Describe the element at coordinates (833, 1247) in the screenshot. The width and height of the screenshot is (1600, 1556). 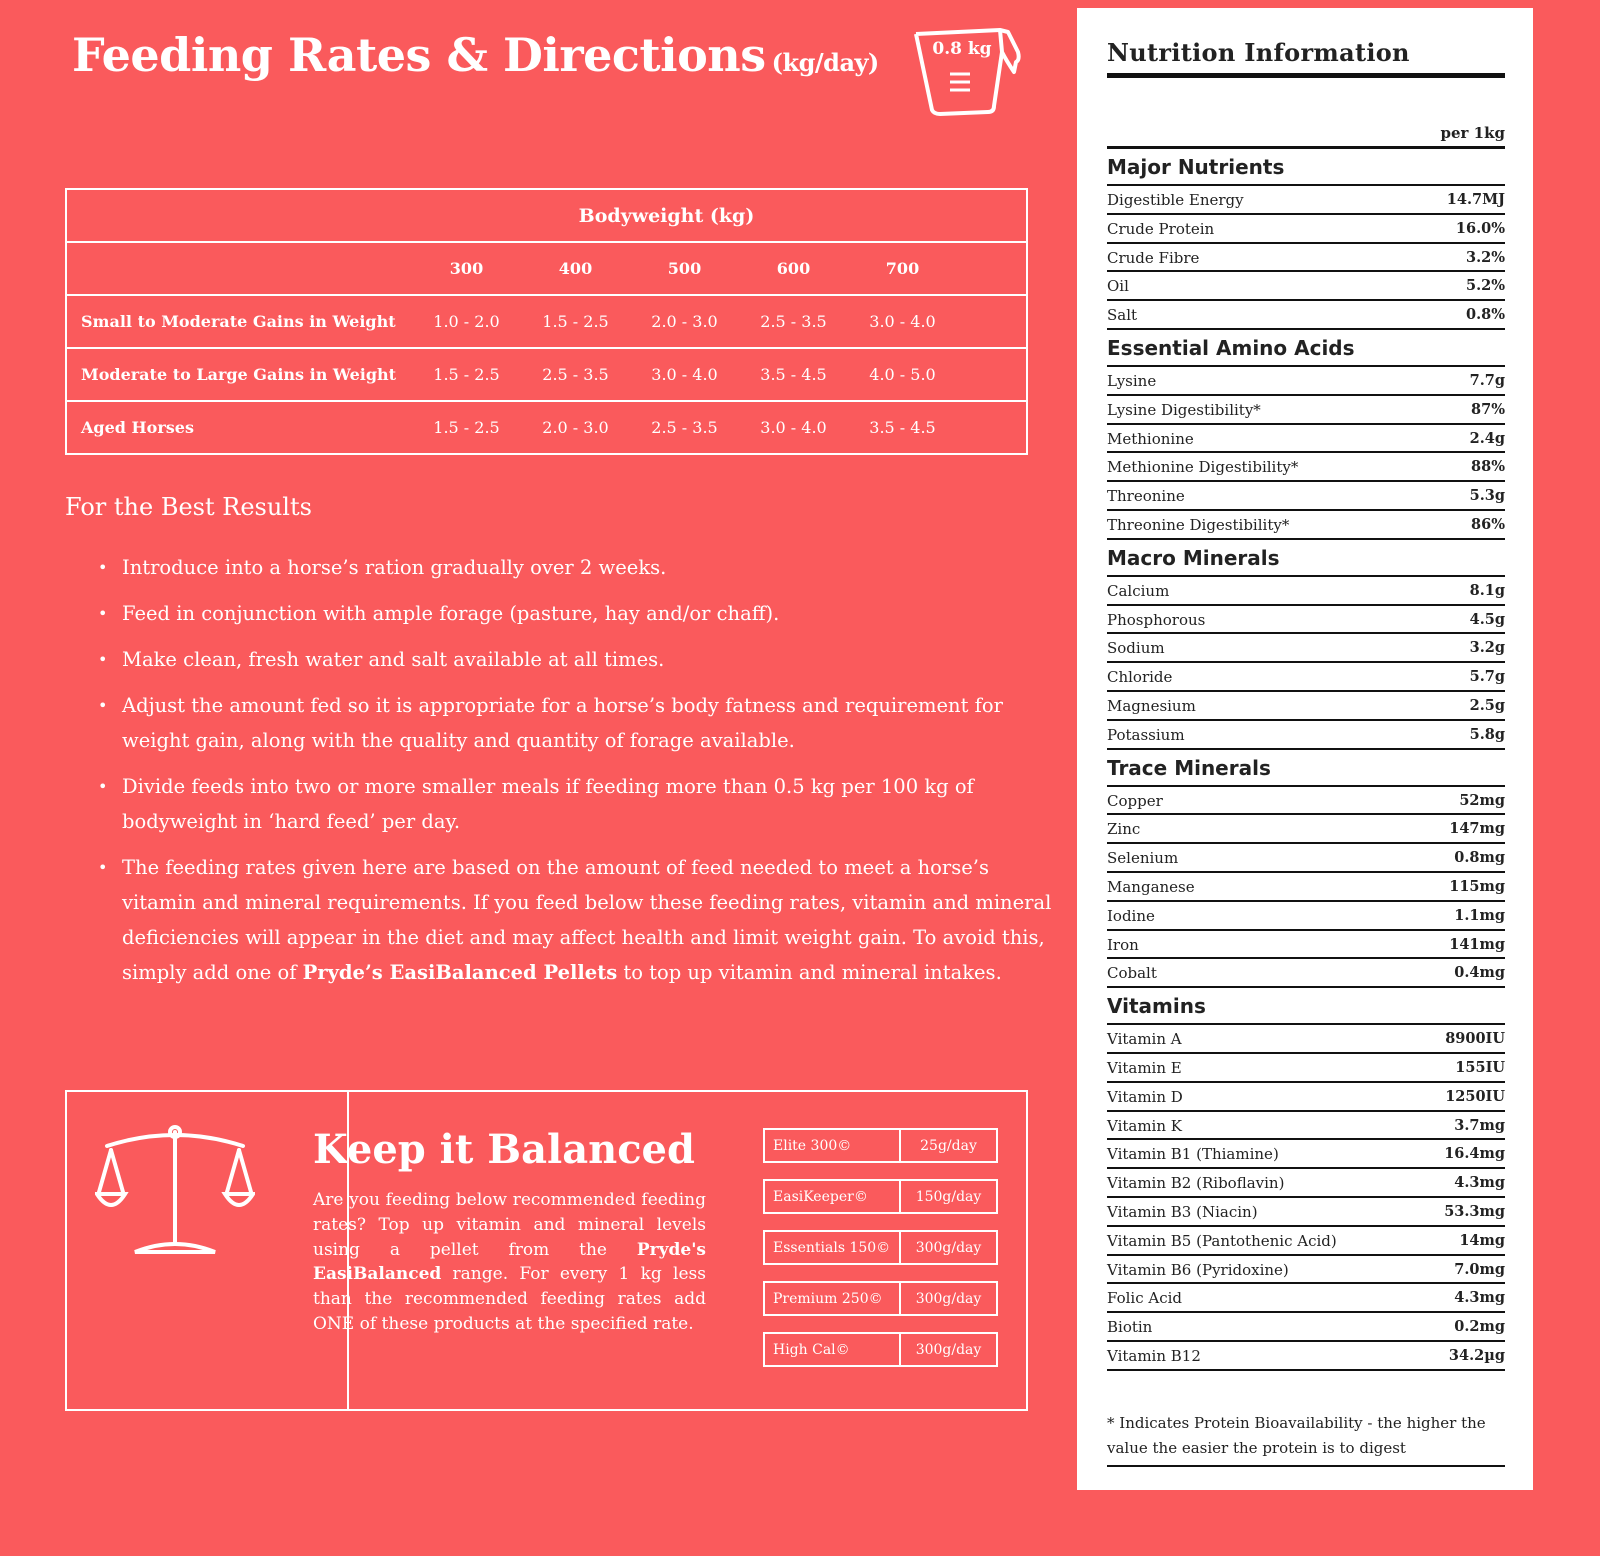
I see `product-name: Essentials 150©` at that location.